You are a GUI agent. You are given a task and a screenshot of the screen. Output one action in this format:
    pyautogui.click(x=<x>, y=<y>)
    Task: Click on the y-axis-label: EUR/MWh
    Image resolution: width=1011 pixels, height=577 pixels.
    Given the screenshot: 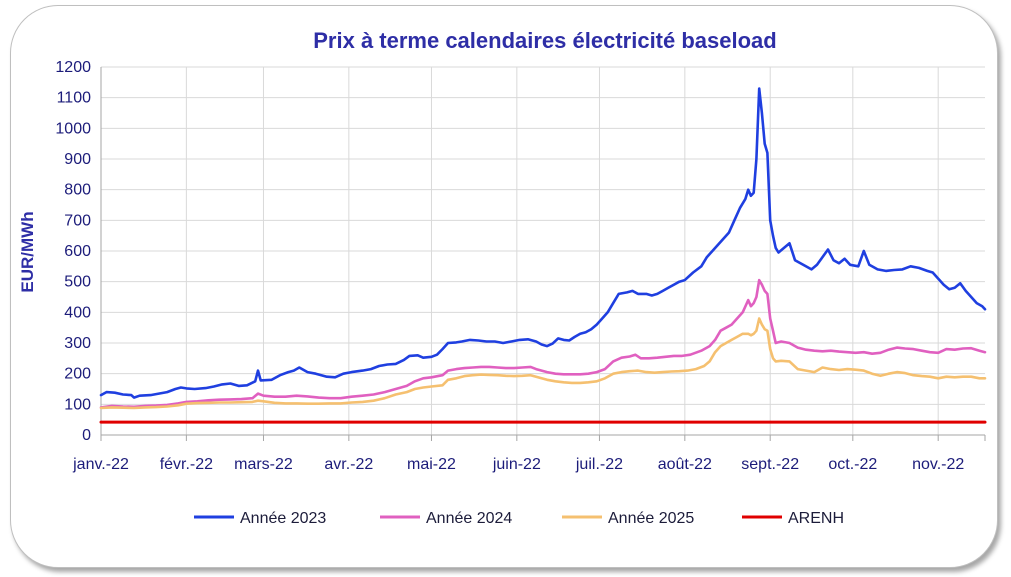 What is the action you would take?
    pyautogui.click(x=27, y=251)
    